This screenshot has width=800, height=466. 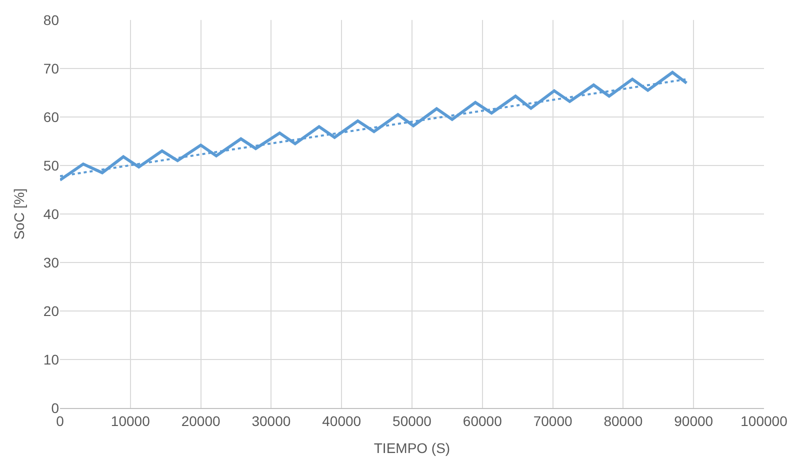 What do you see at coordinates (764, 420) in the screenshot?
I see `x-tick-label: 100000` at bounding box center [764, 420].